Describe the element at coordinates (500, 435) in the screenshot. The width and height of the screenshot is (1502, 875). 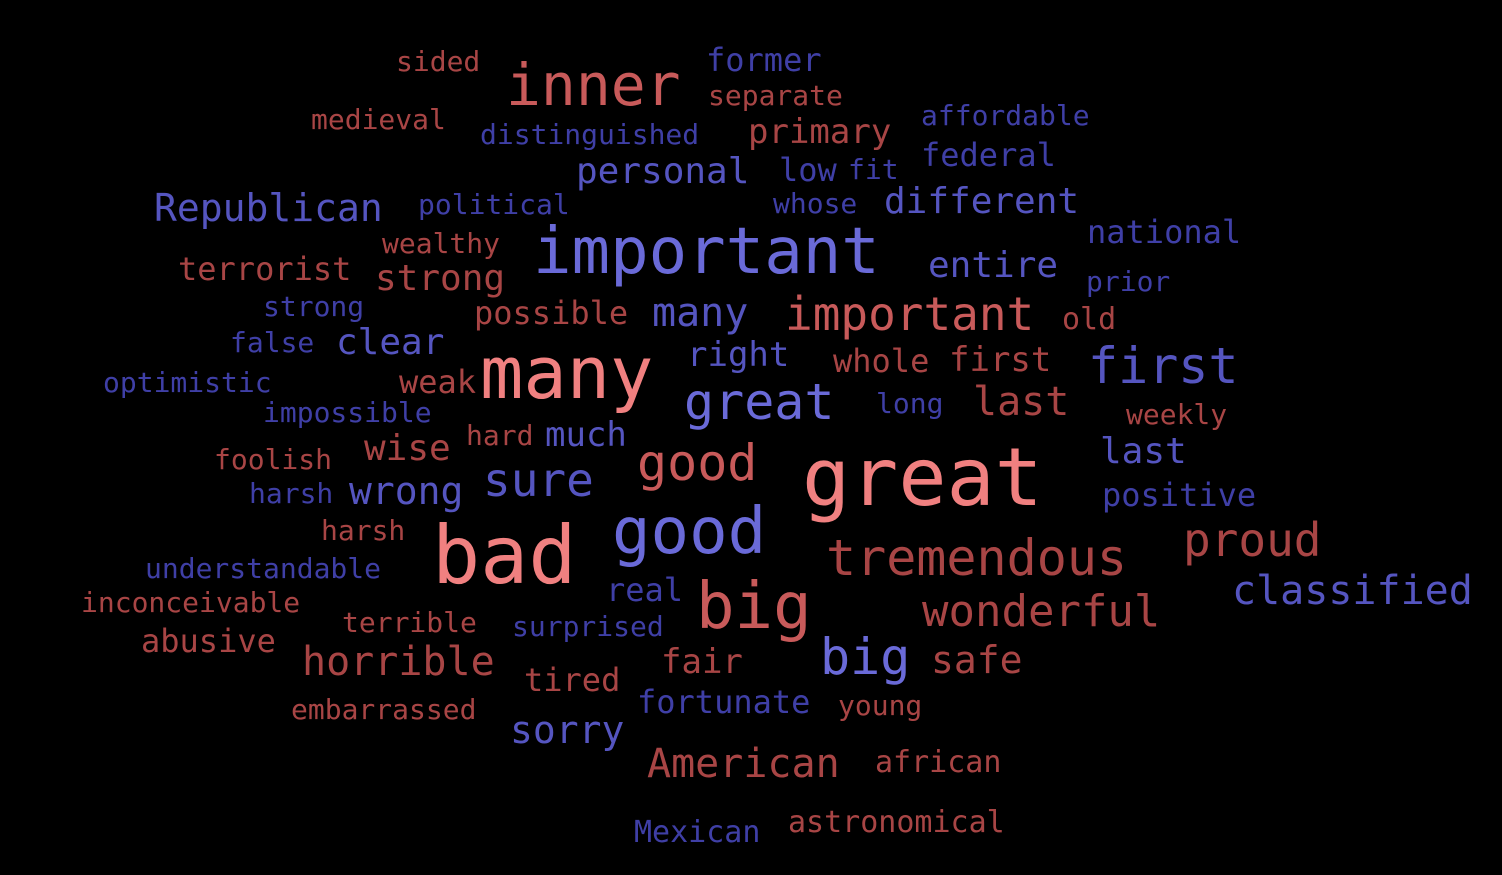
I see `cloud-word-hard: hard` at that location.